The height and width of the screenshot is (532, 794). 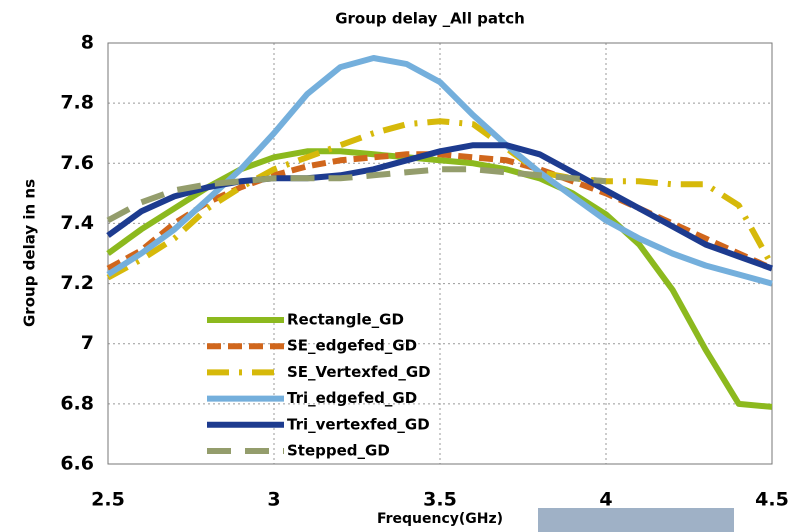 What do you see at coordinates (352, 346) in the screenshot?
I see `legend-label: SE_edgefed_GD` at bounding box center [352, 346].